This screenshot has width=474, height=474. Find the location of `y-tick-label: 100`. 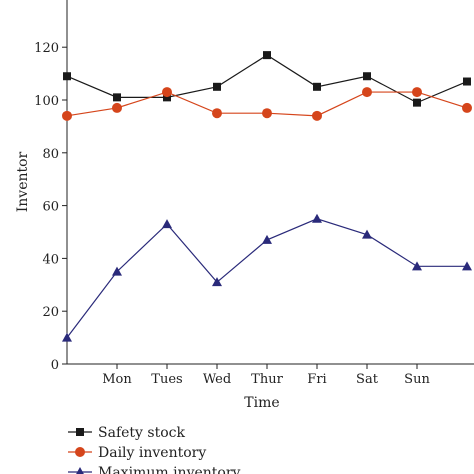

y-tick-label: 100 is located at coordinates (46, 101).